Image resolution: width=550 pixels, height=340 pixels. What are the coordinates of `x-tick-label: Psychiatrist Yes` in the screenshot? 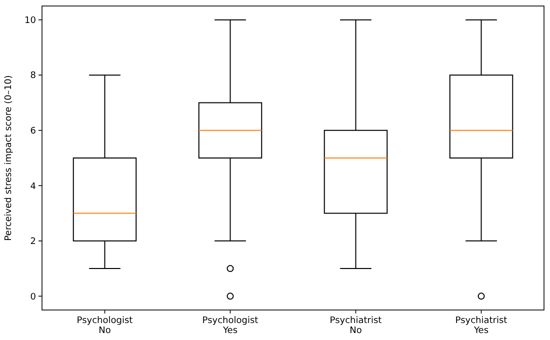 It's located at (481, 326).